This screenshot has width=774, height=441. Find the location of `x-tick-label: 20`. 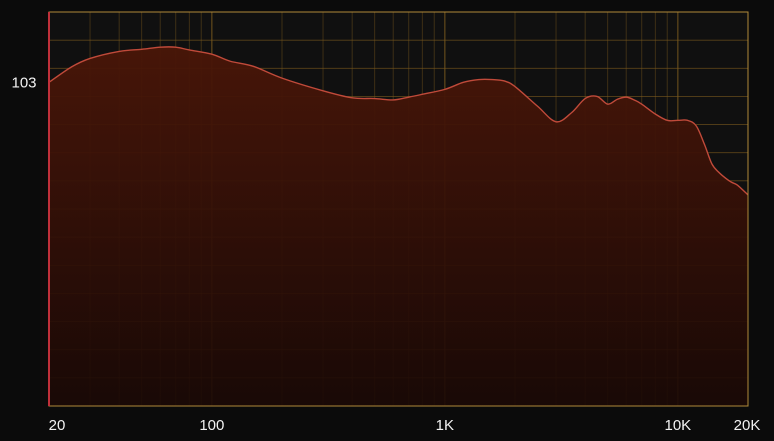

x-tick-label: 20 is located at coordinates (57, 425).